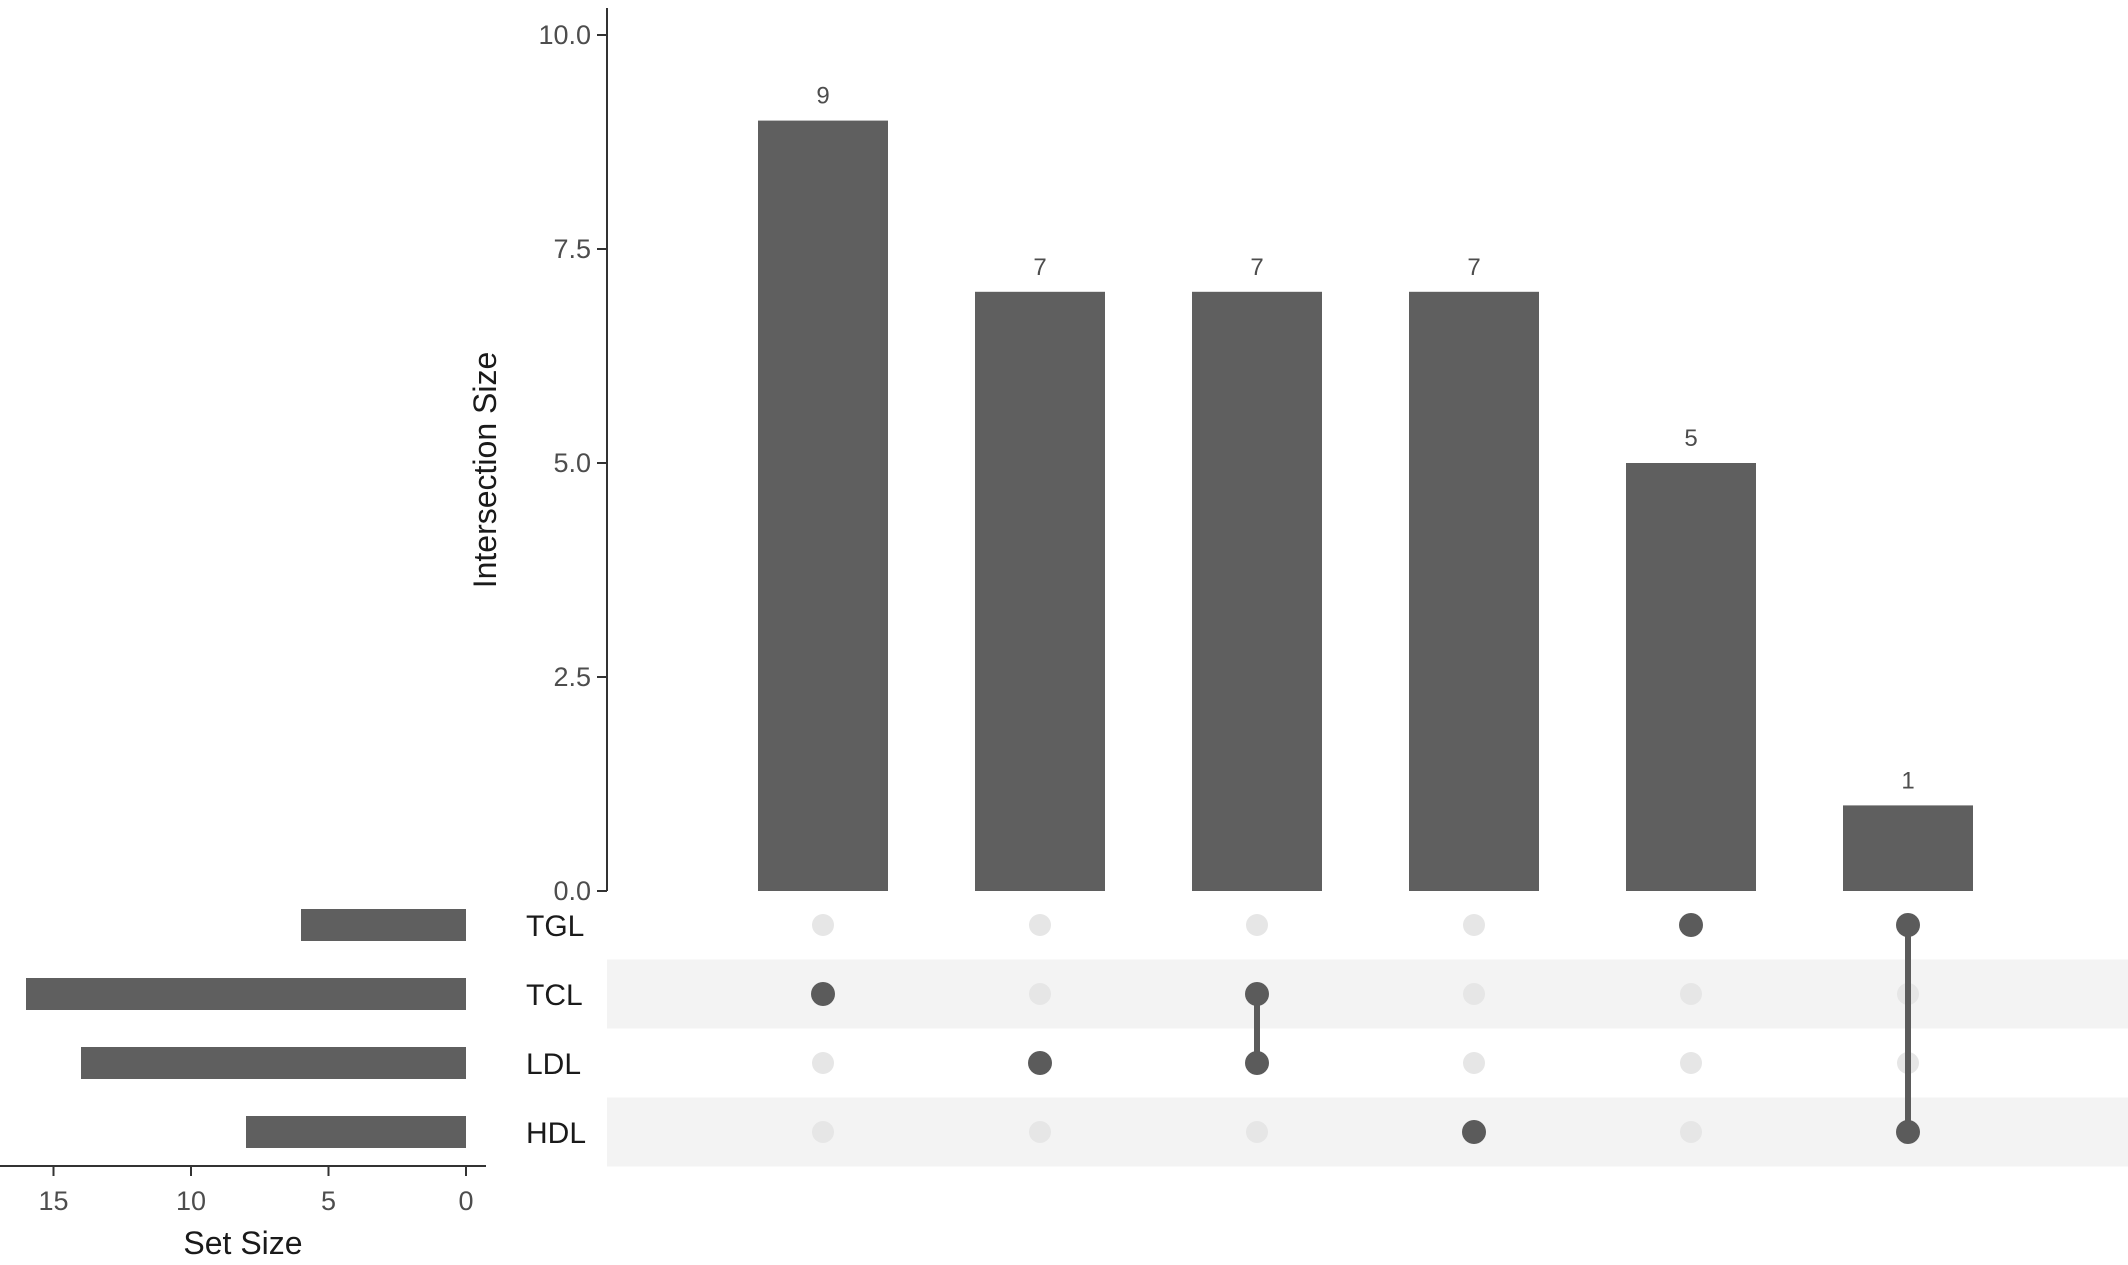  I want to click on set-size-bar-hdl, so click(356, 1132).